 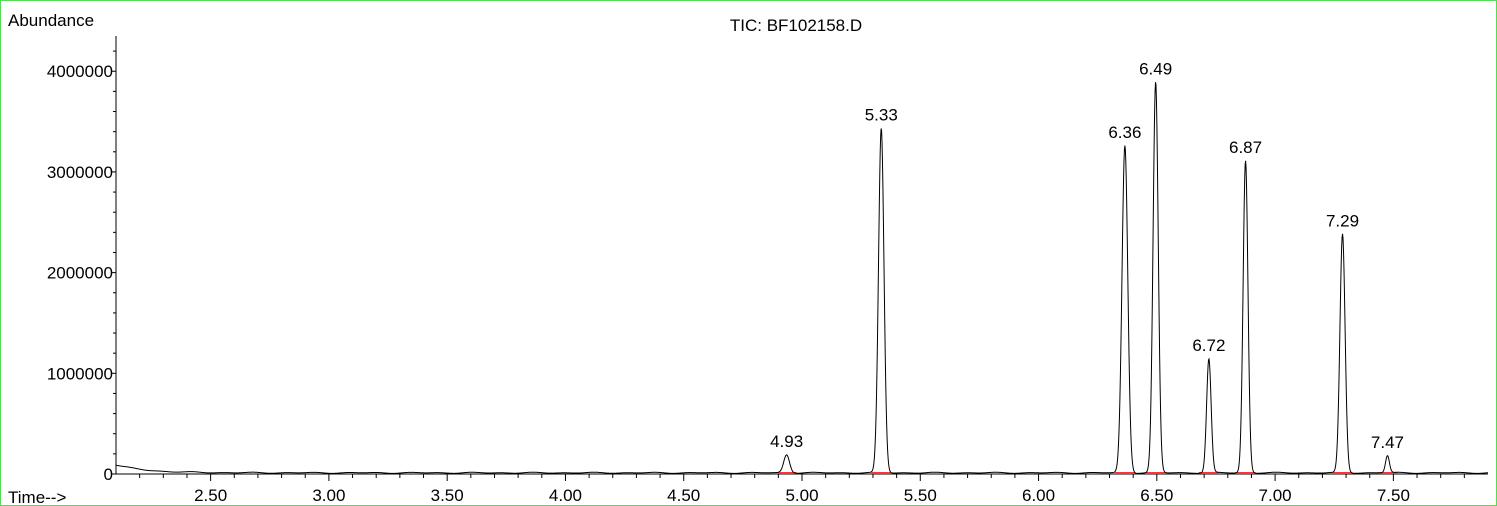 What do you see at coordinates (786, 441) in the screenshot?
I see `peak-label-0: 4.93` at bounding box center [786, 441].